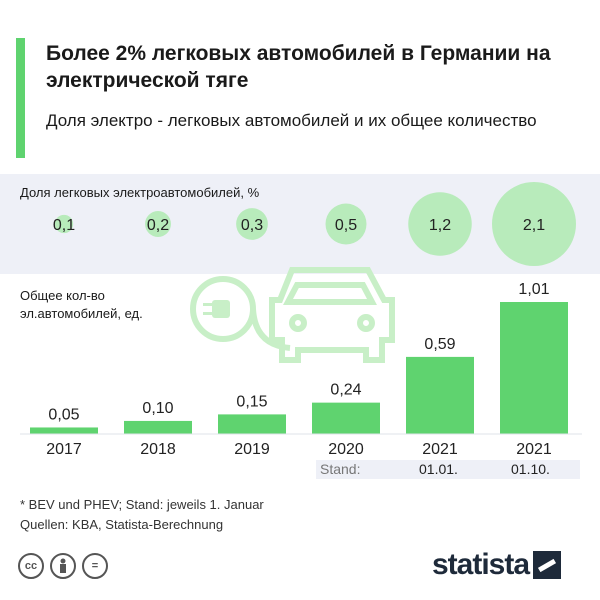 The image size is (600, 600). What do you see at coordinates (340, 469) in the screenshot?
I see `stand-label: Stand:` at bounding box center [340, 469].